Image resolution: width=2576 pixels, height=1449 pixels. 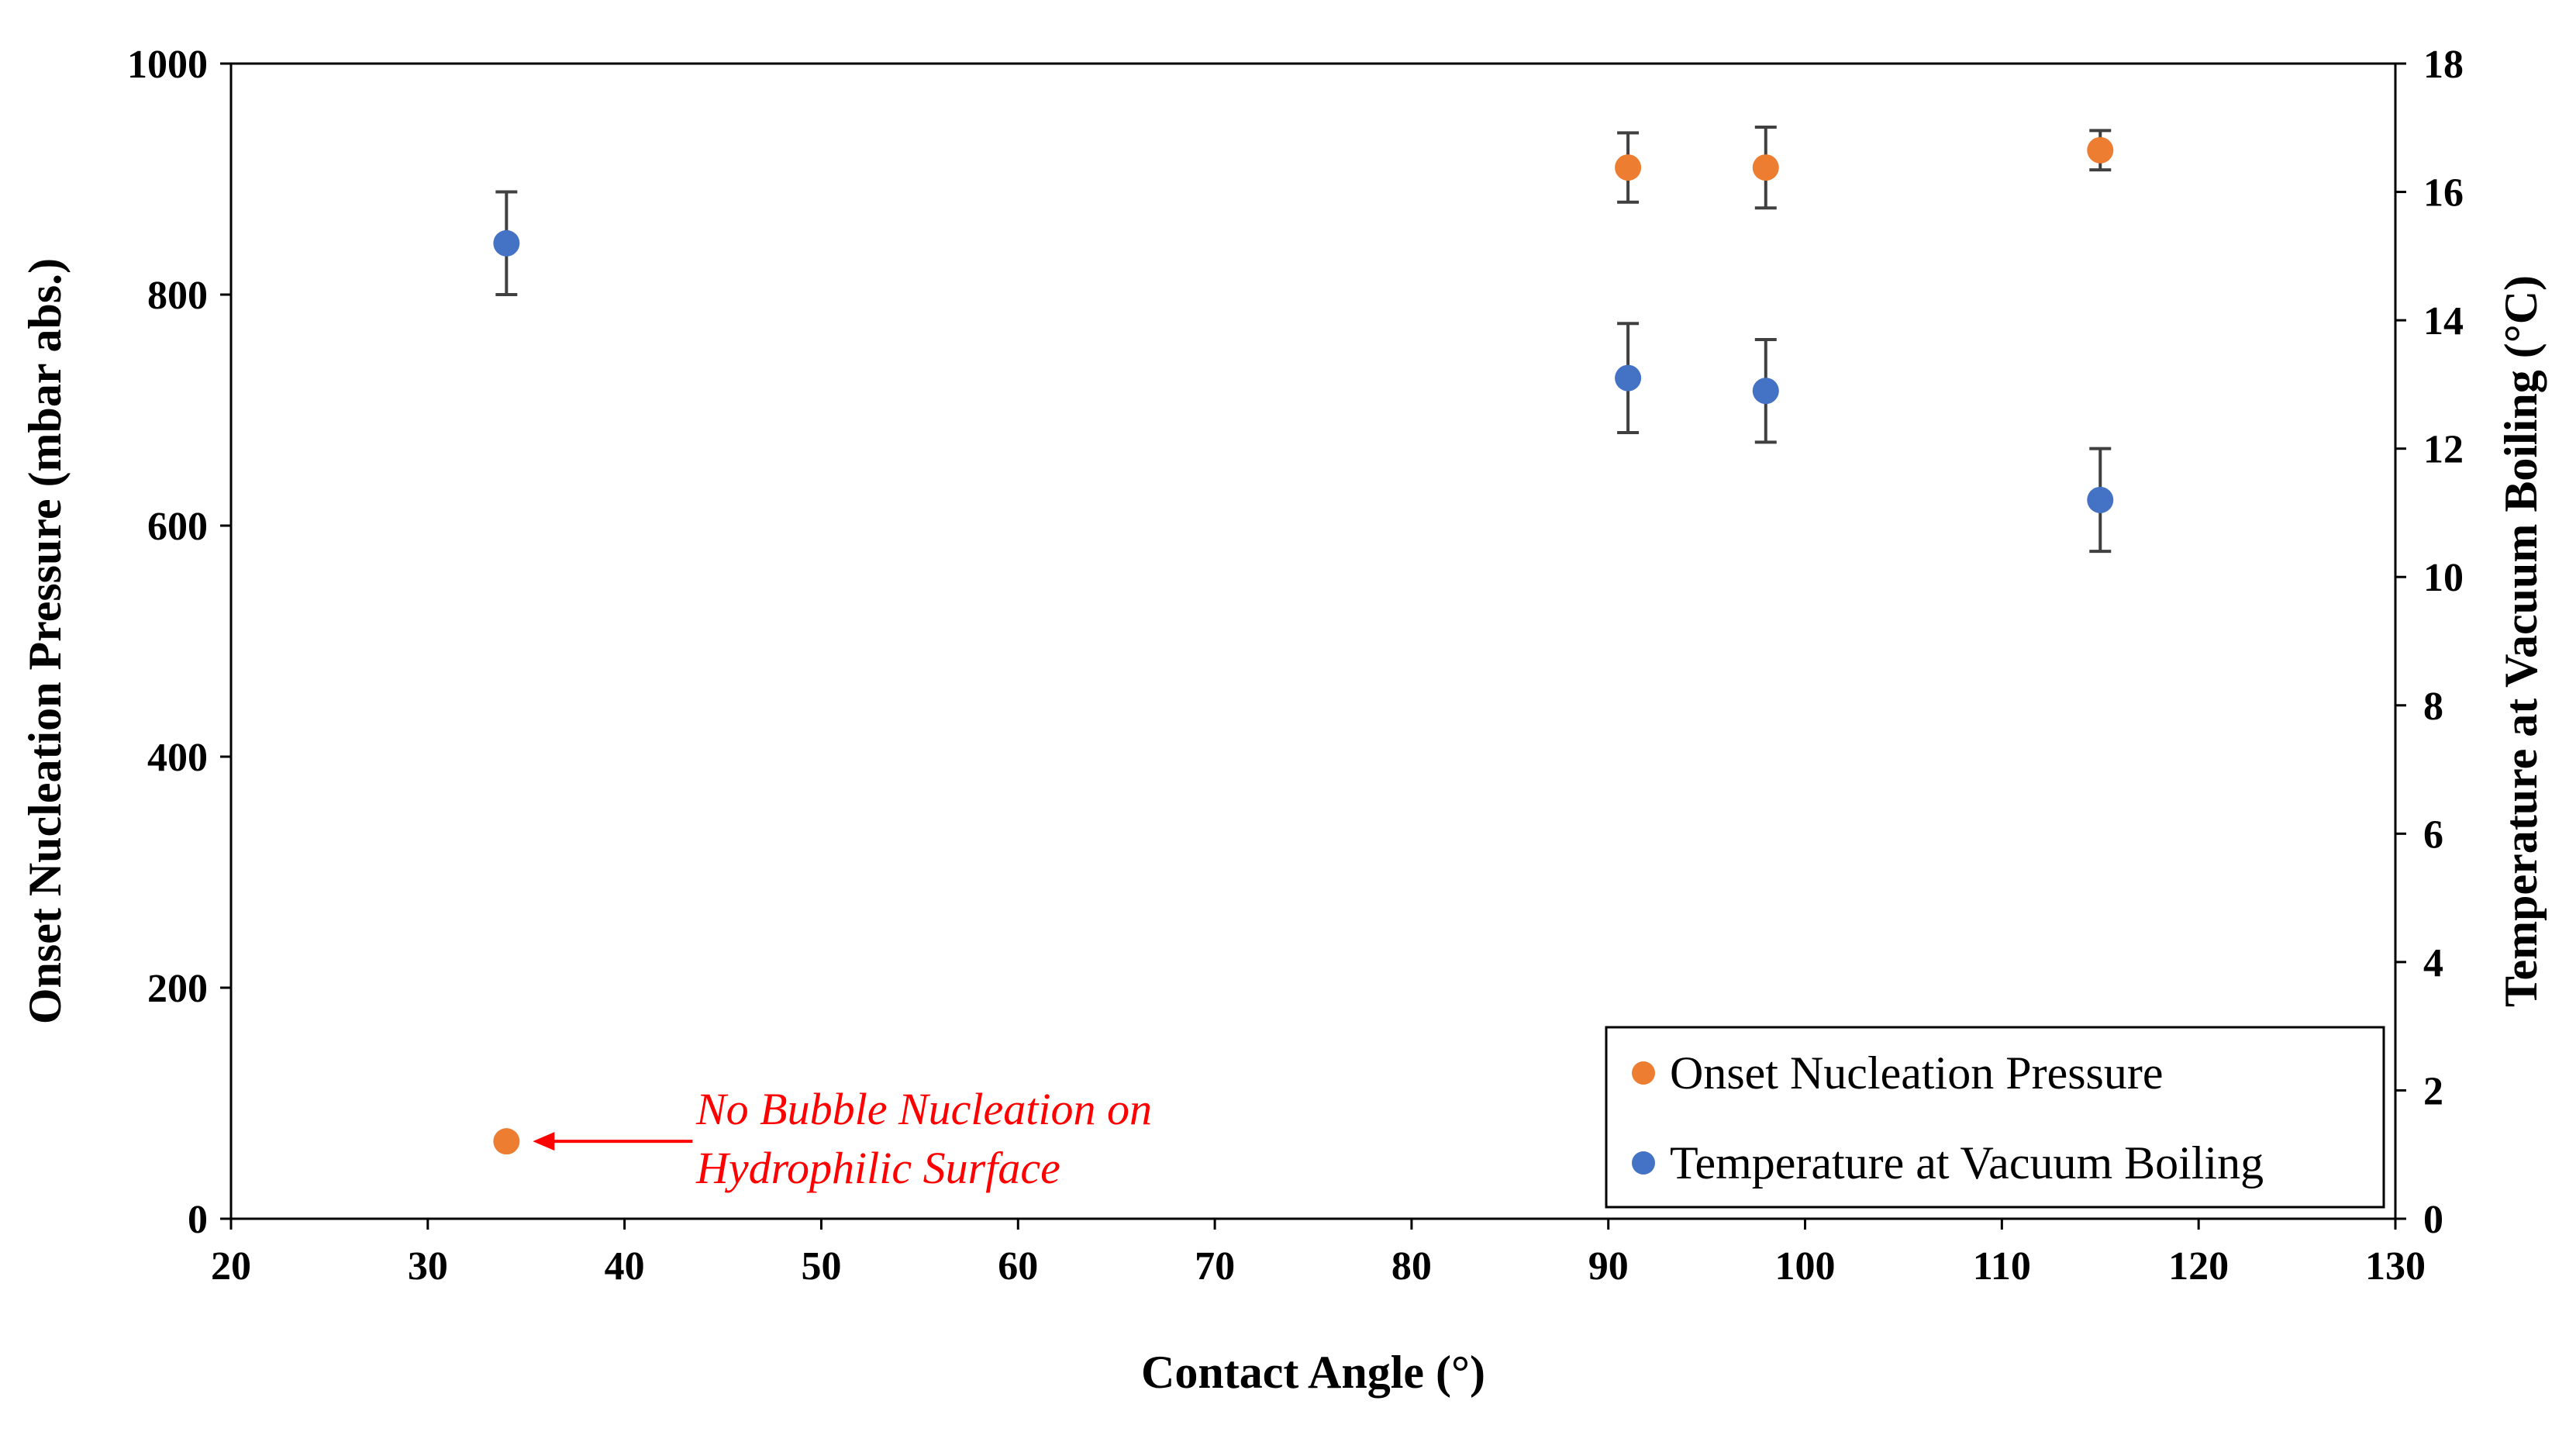 I want to click on x-tick-label: 50, so click(x=821, y=1266).